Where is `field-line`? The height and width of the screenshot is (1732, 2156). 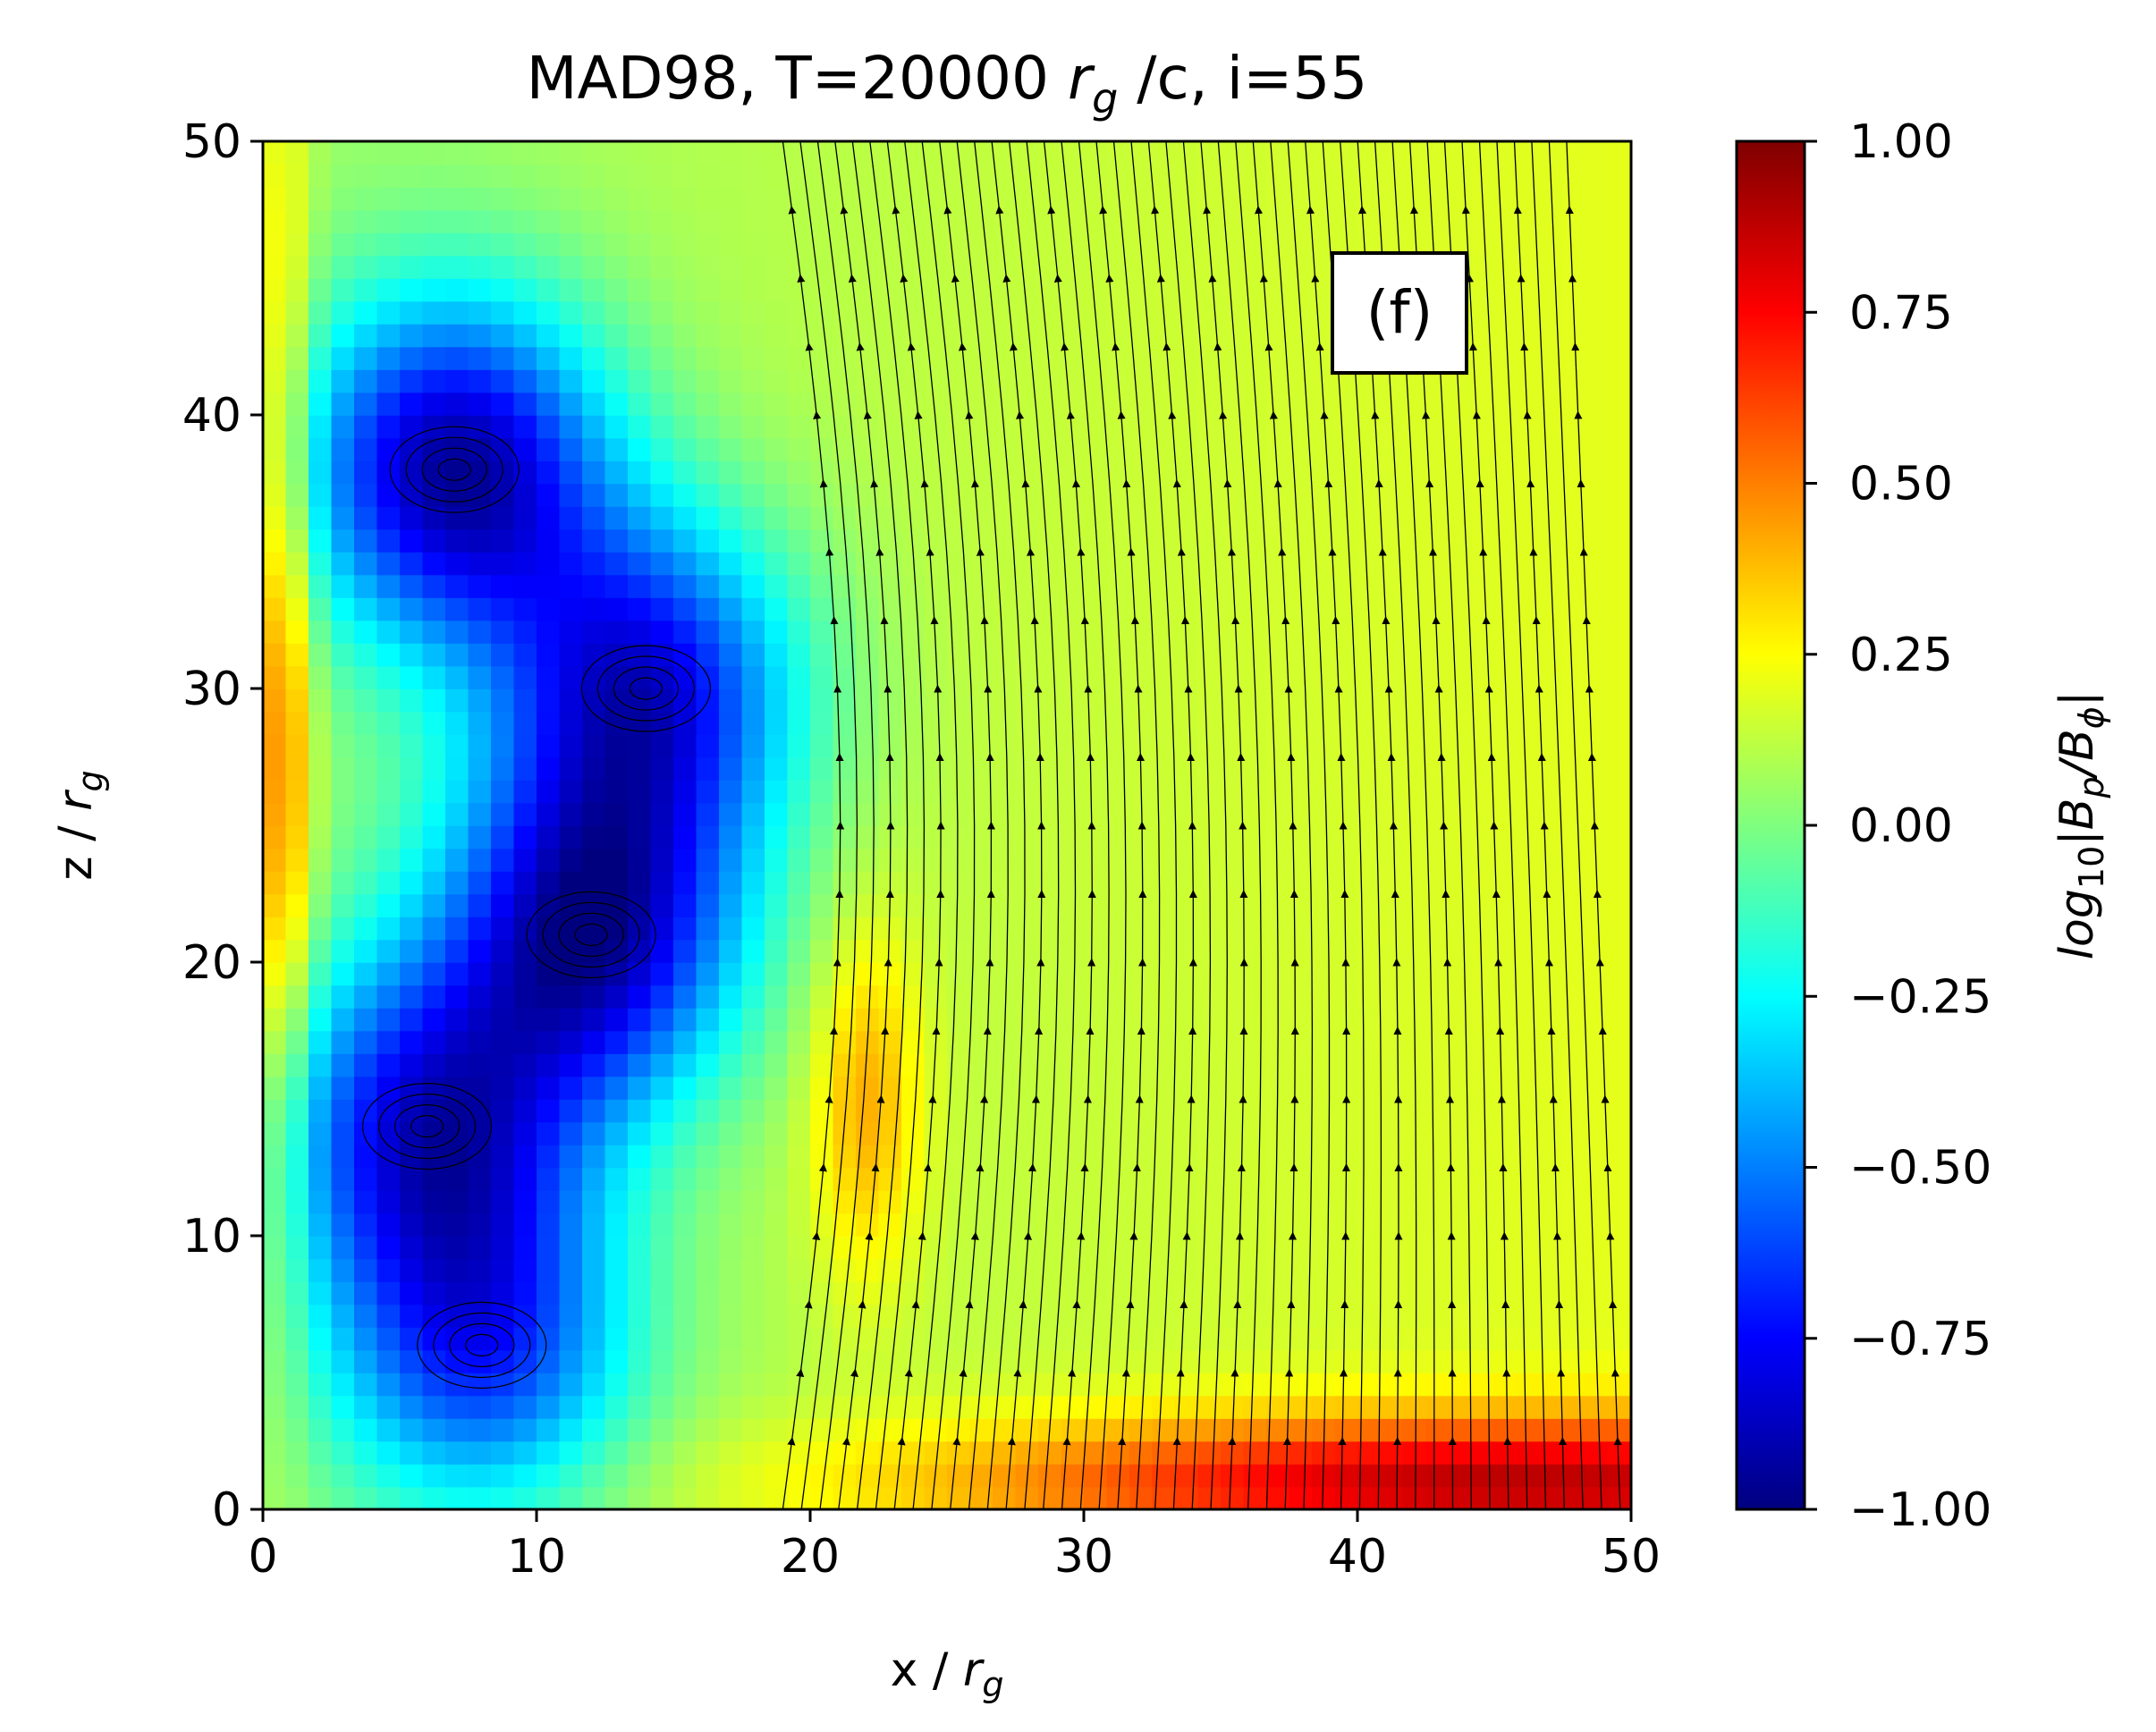 field-line is located at coordinates (1540, 825).